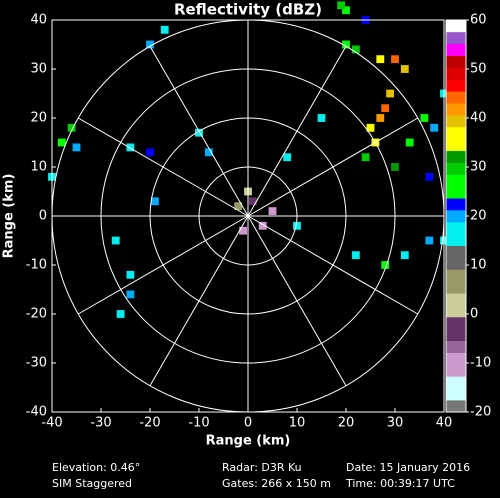 The image size is (500, 498). What do you see at coordinates (248, 441) in the screenshot?
I see `x-axis-label: Range (km)` at bounding box center [248, 441].